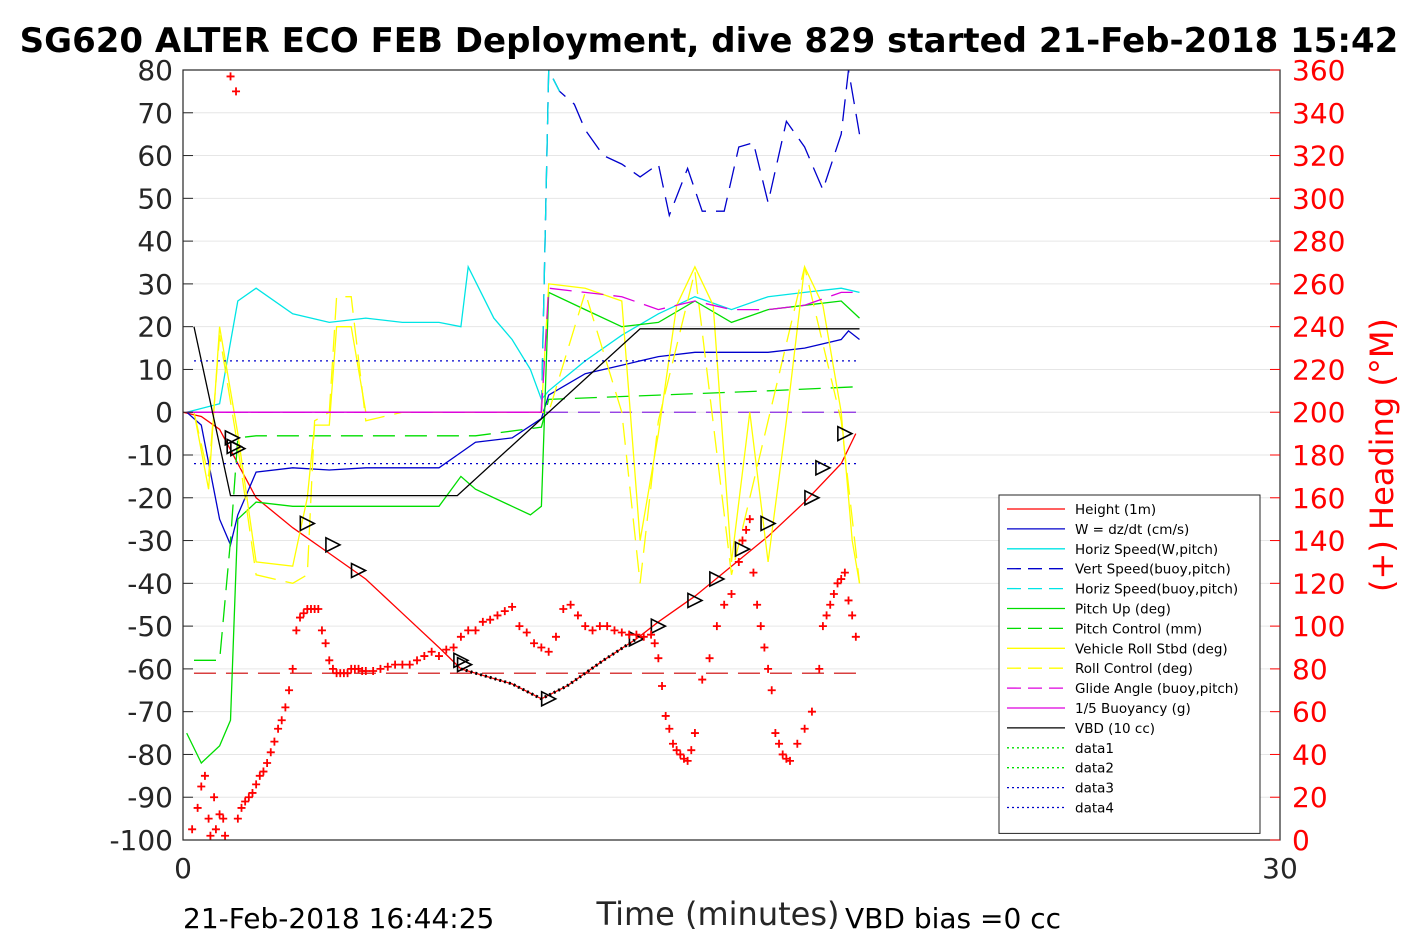 The image size is (1417, 945). Describe the element at coordinates (1153, 570) in the screenshot. I see `legend-label: Vert Speed(buoy,pitch)` at that location.